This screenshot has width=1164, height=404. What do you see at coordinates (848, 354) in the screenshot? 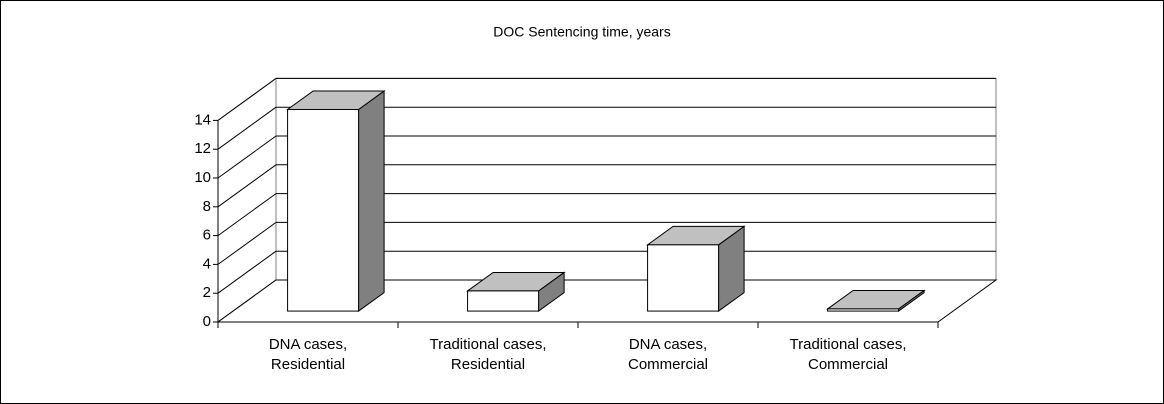
I see `x-tick-label: Traditional cases, Commercial` at bounding box center [848, 354].